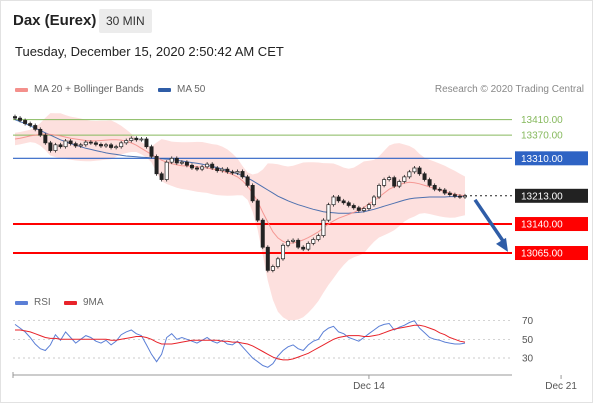 The height and width of the screenshot is (405, 595). Describe the element at coordinates (125, 21) in the screenshot. I see `interval-badge: 30 MIN` at that location.